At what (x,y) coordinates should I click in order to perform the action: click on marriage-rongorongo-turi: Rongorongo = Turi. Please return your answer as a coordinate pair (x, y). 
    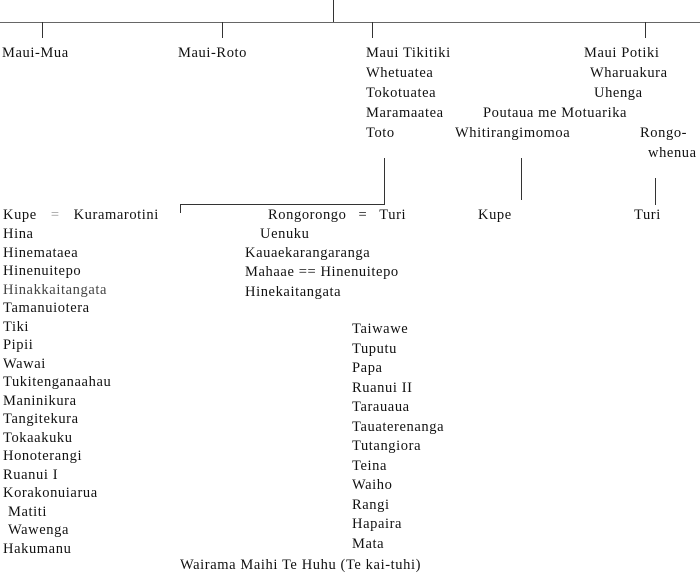
    Looking at the image, I should click on (337, 215).